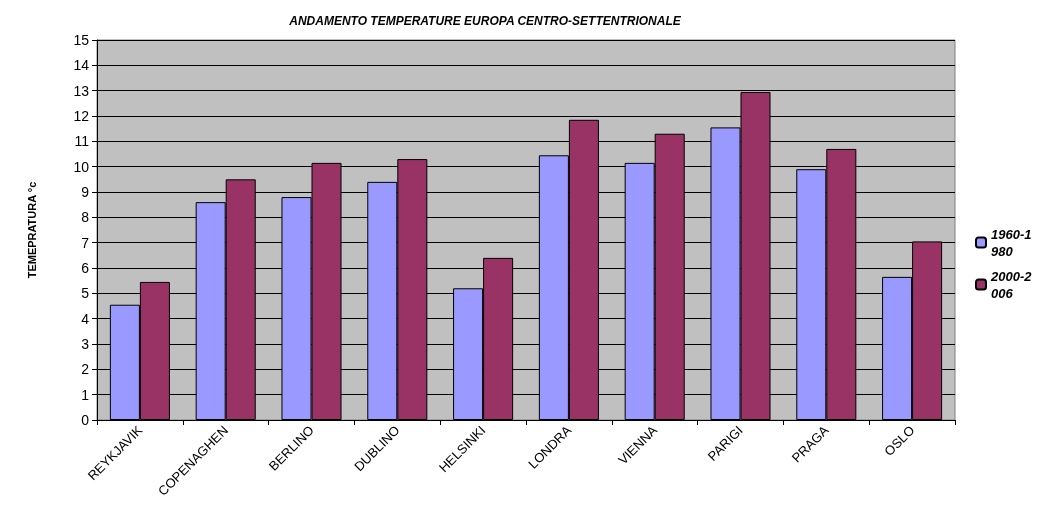 The height and width of the screenshot is (527, 1051). I want to click on legend-label: 2000-2006, so click(1011, 284).